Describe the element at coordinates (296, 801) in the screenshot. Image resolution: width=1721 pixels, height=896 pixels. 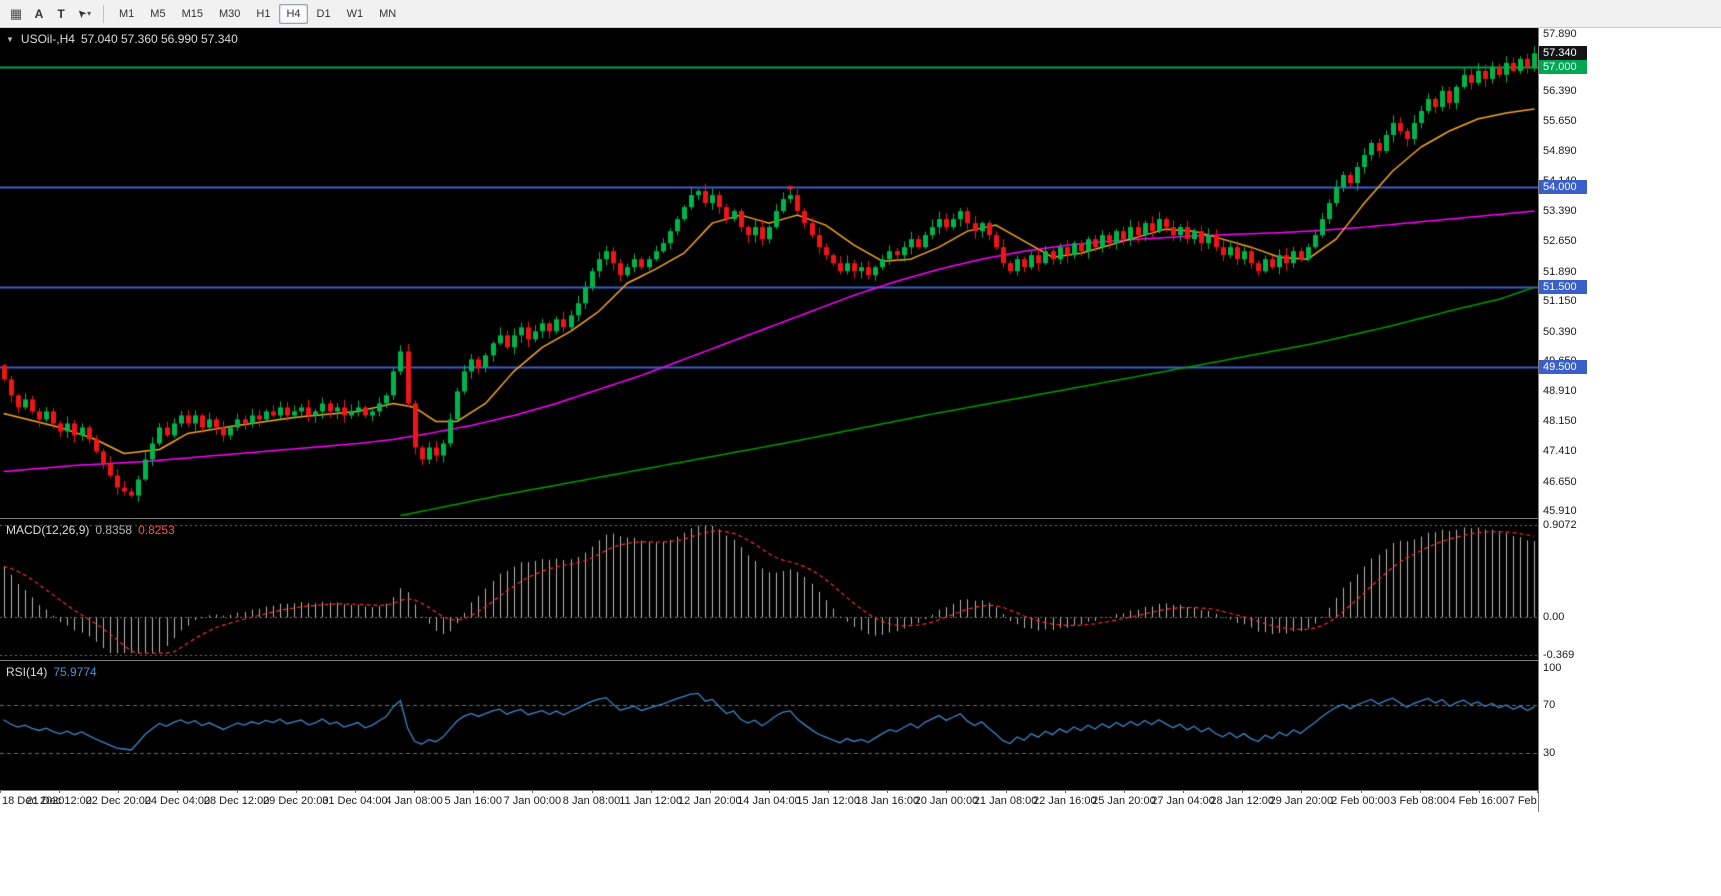
I see `time-axis-label: 29 Dec 20:00` at that location.